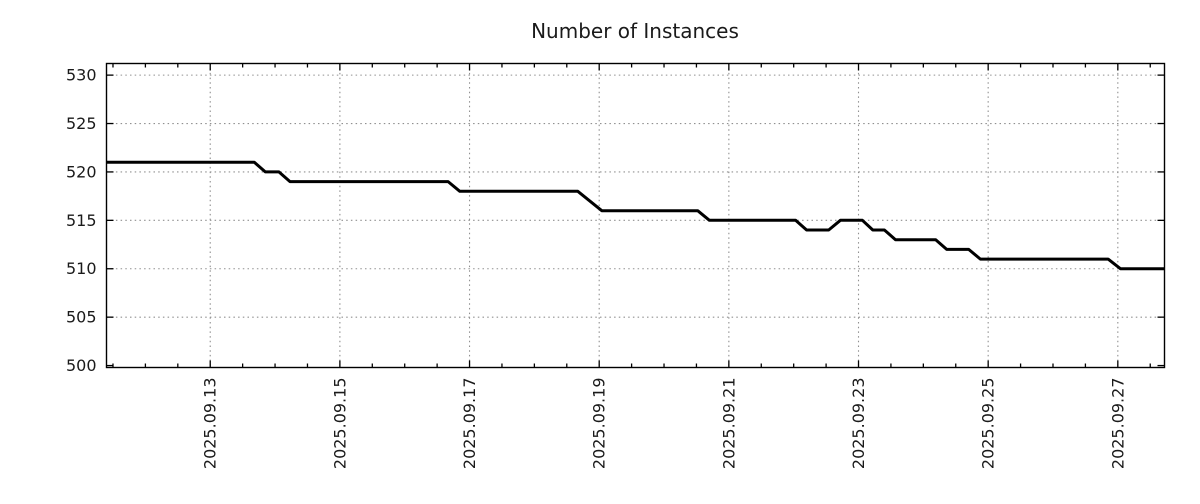 This screenshot has height=504, width=1200. I want to click on y-tick-label: 500, so click(81, 365).